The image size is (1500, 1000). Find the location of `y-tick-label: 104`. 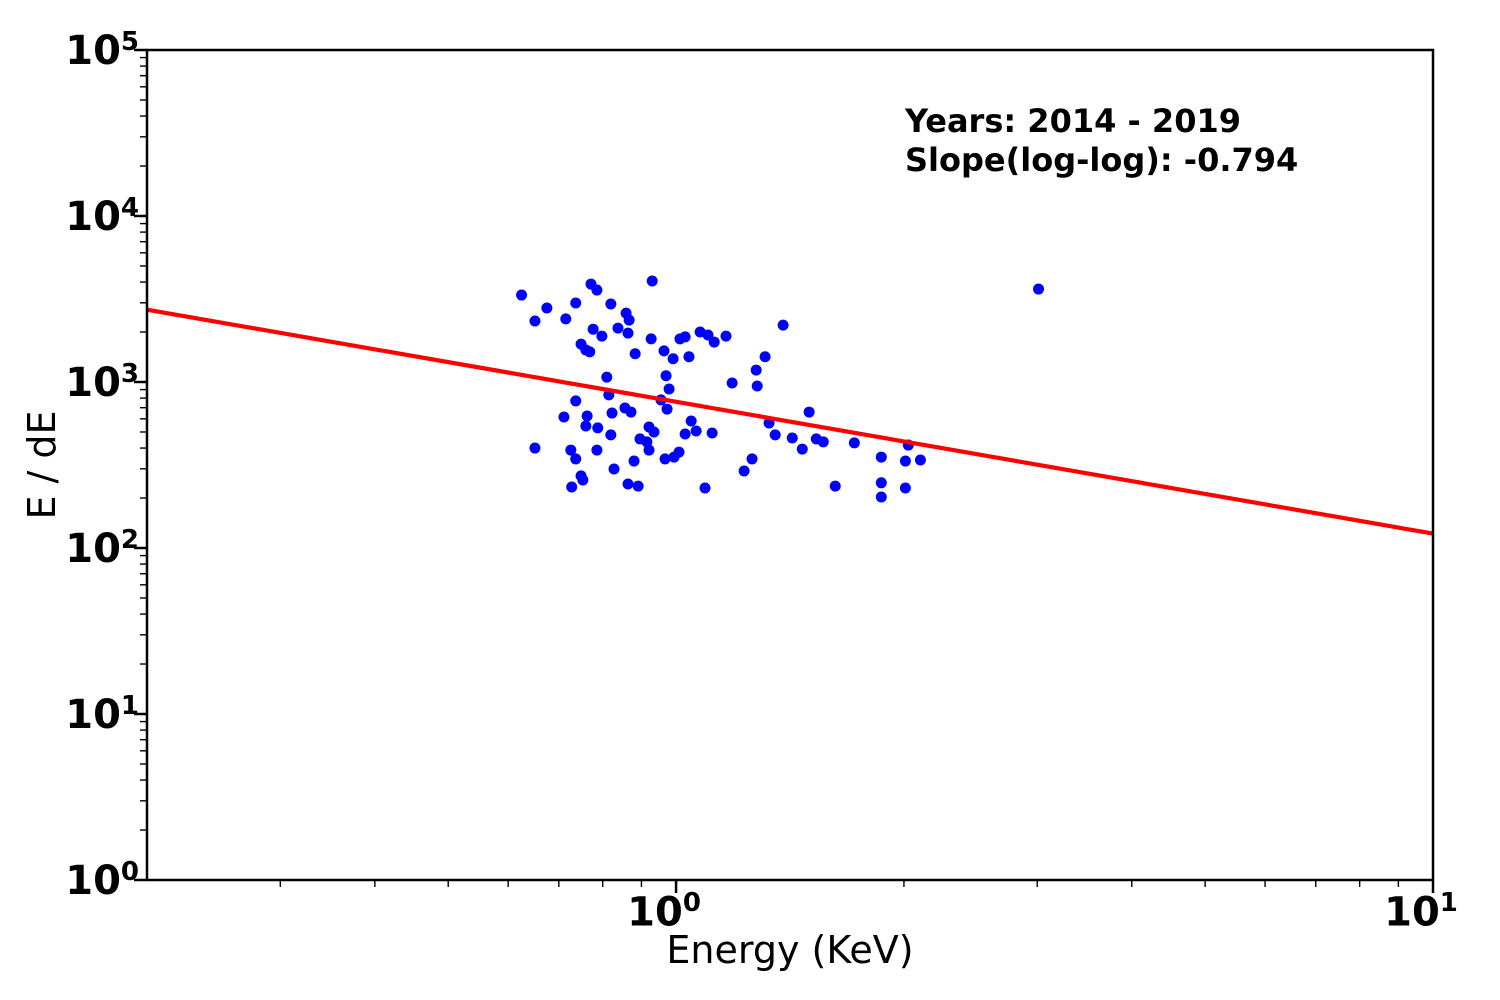

y-tick-label: 104 is located at coordinates (102, 216).